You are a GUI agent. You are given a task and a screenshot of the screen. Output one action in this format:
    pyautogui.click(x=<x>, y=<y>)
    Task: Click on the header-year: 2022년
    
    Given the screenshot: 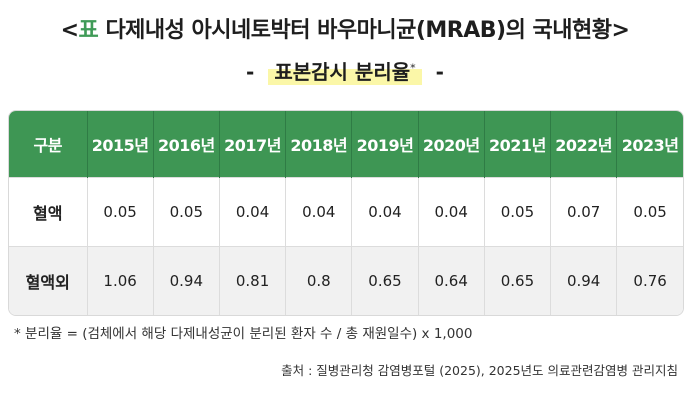 What is the action you would take?
    pyautogui.click(x=584, y=144)
    